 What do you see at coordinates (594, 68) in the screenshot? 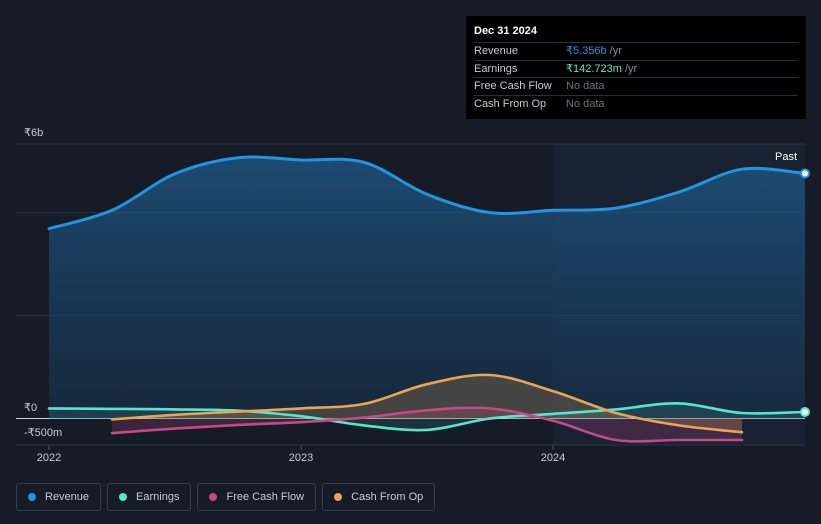
I see `tooltip-value: ₹142.723m` at bounding box center [594, 68].